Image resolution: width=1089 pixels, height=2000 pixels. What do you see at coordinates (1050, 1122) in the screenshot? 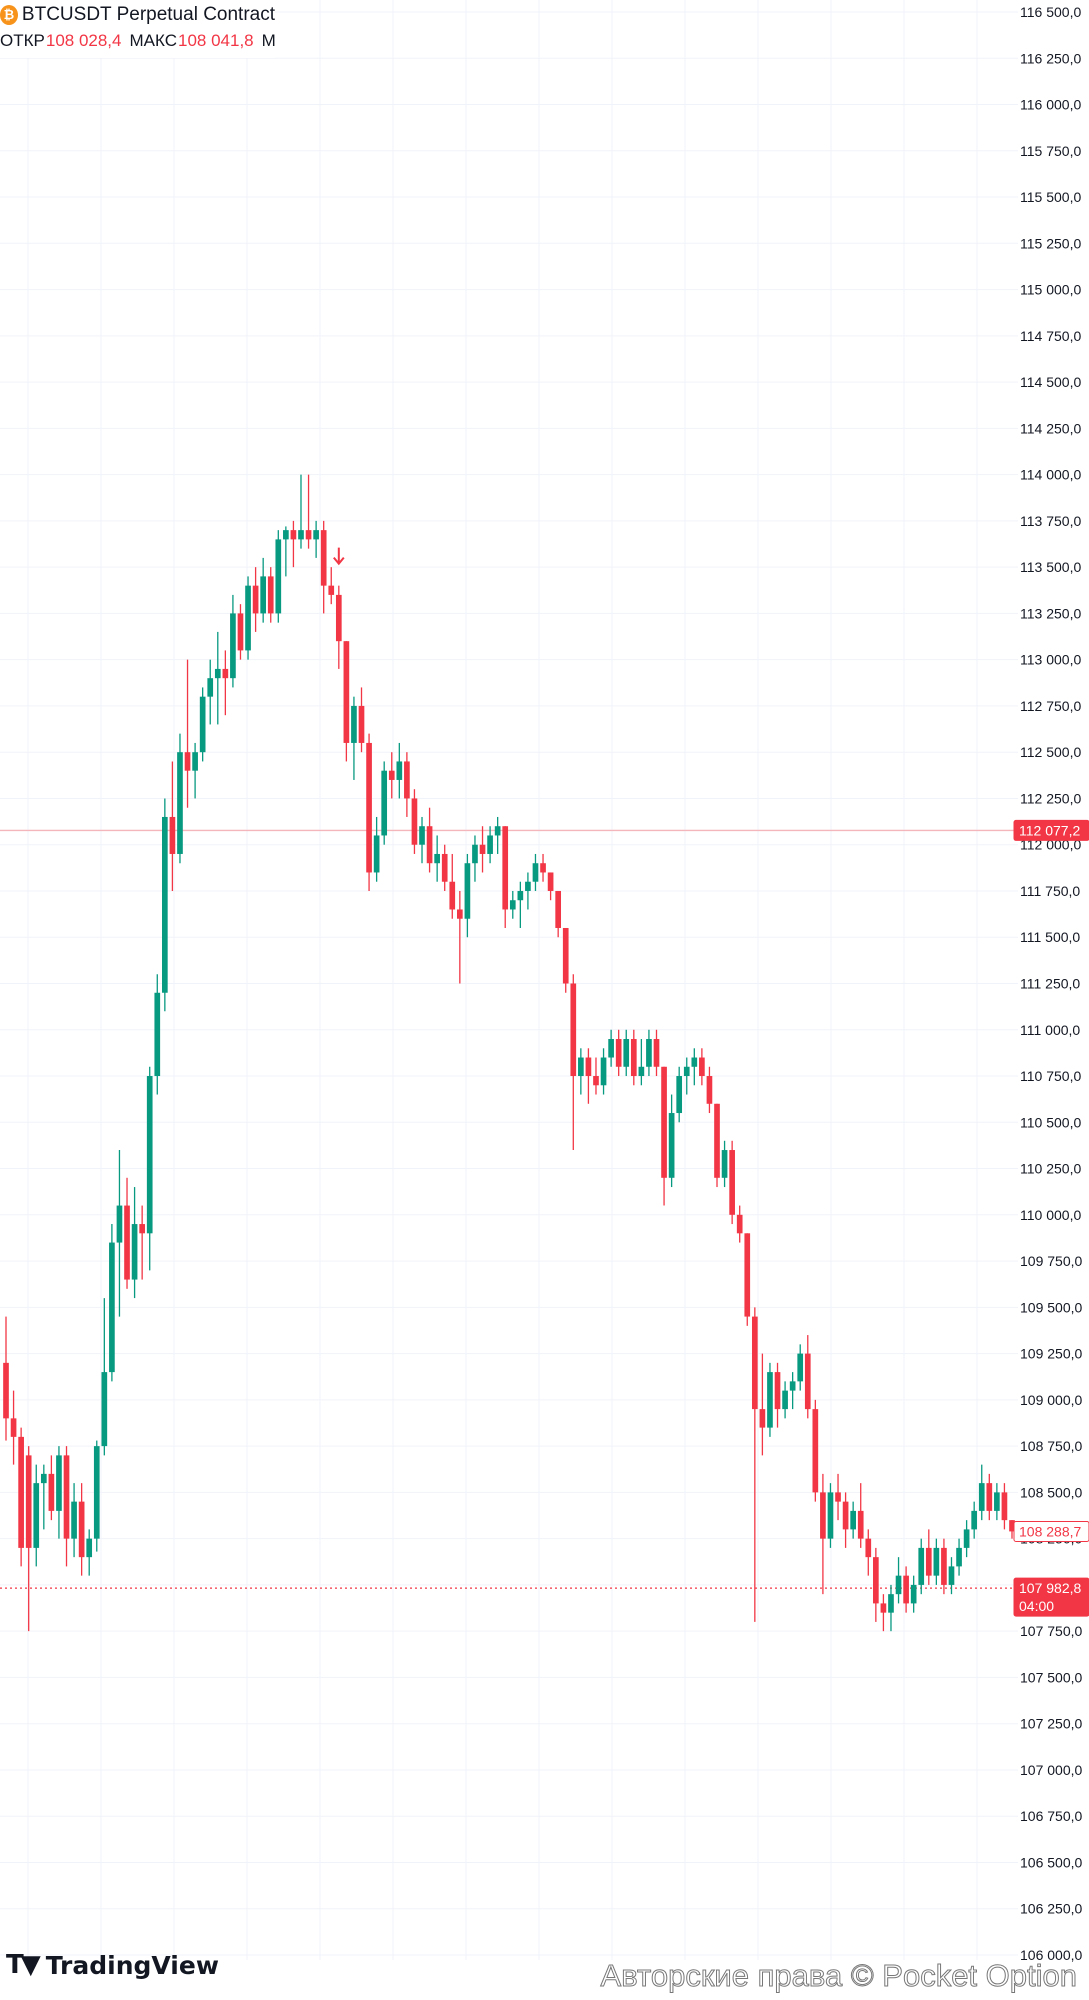
I see `price-tick-label: 110 500,0` at bounding box center [1050, 1122].